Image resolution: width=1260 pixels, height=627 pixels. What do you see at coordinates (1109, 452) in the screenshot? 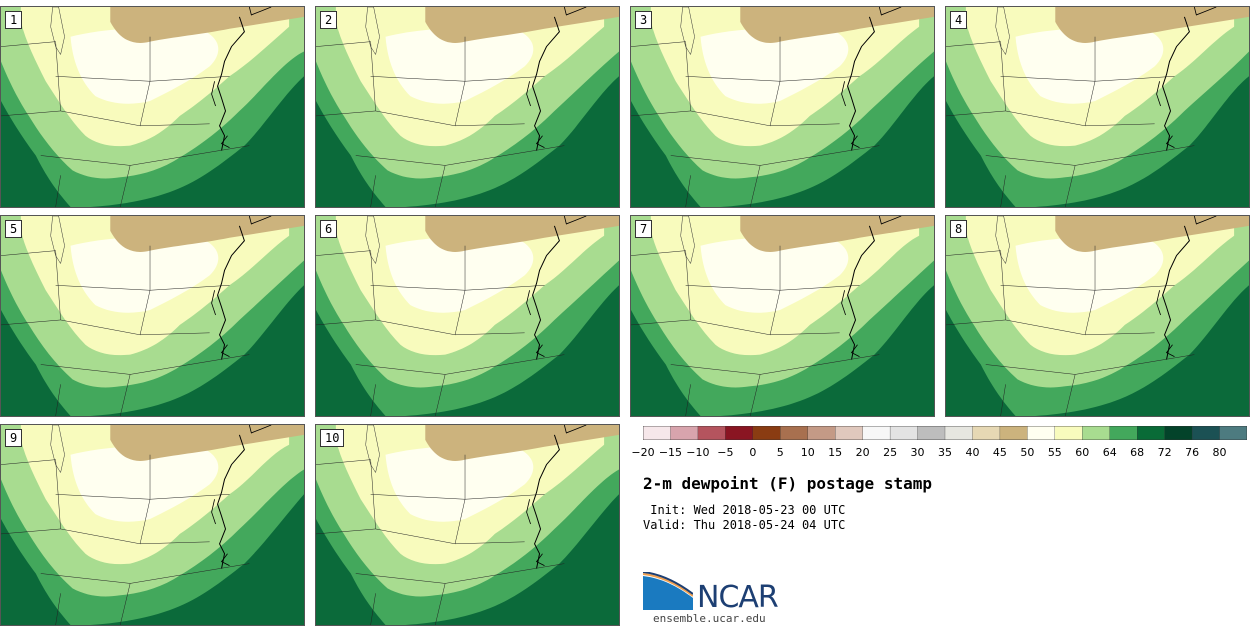
I see `colorbar-tick-label: 64` at bounding box center [1109, 452].